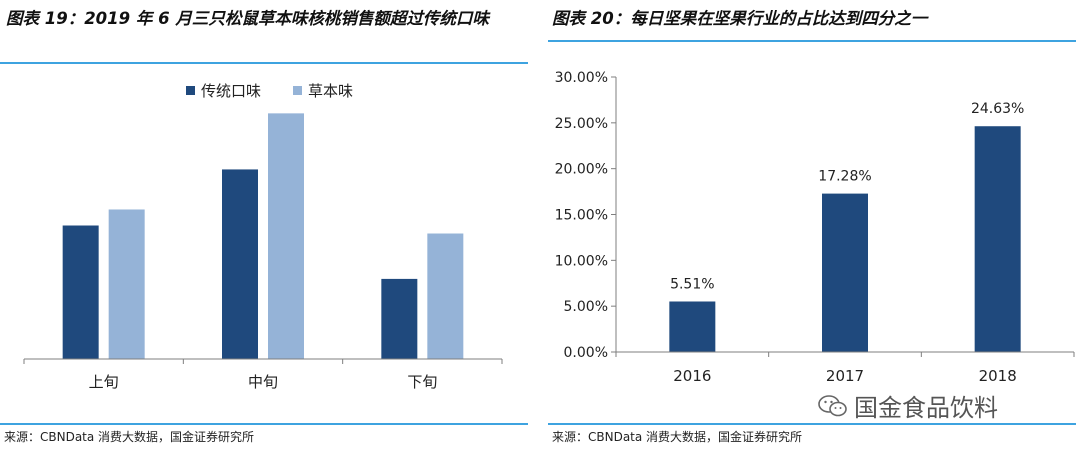 This screenshot has width=1080, height=452. I want to click on x-tick-label: 中旬, so click(263, 382).